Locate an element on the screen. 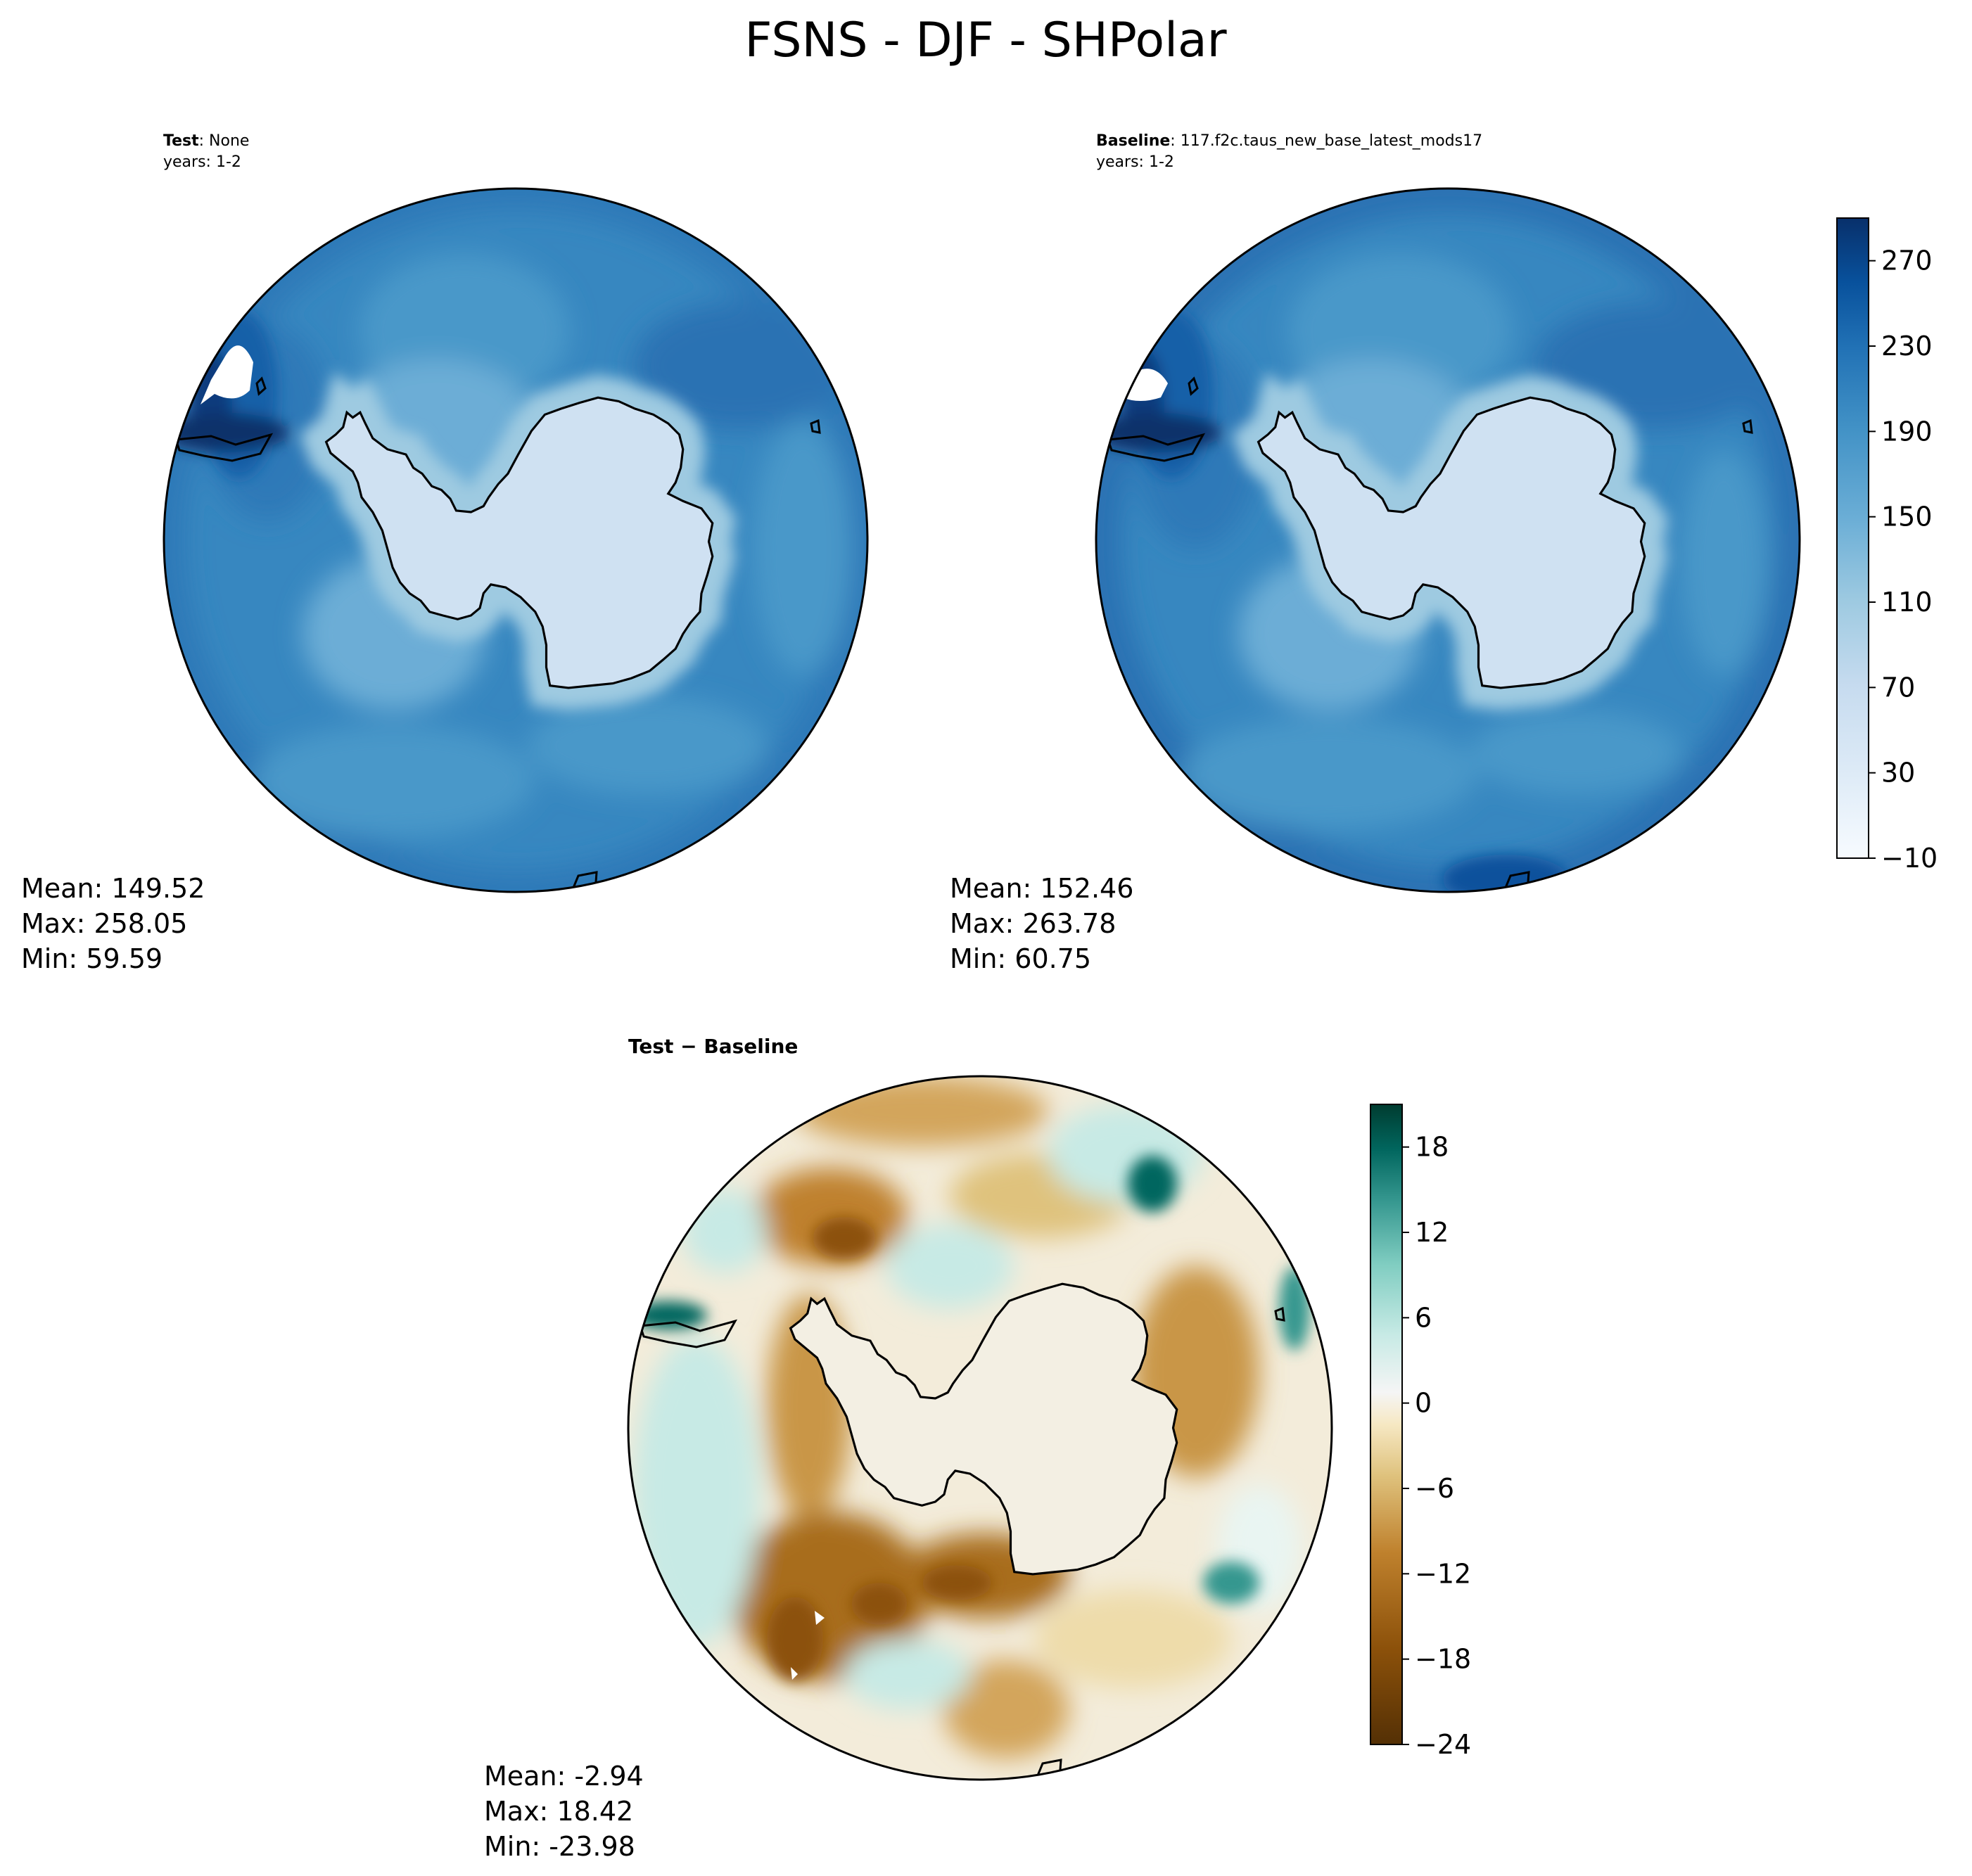 This screenshot has width=1972, height=1876. map-baseline is located at coordinates (1448, 540).